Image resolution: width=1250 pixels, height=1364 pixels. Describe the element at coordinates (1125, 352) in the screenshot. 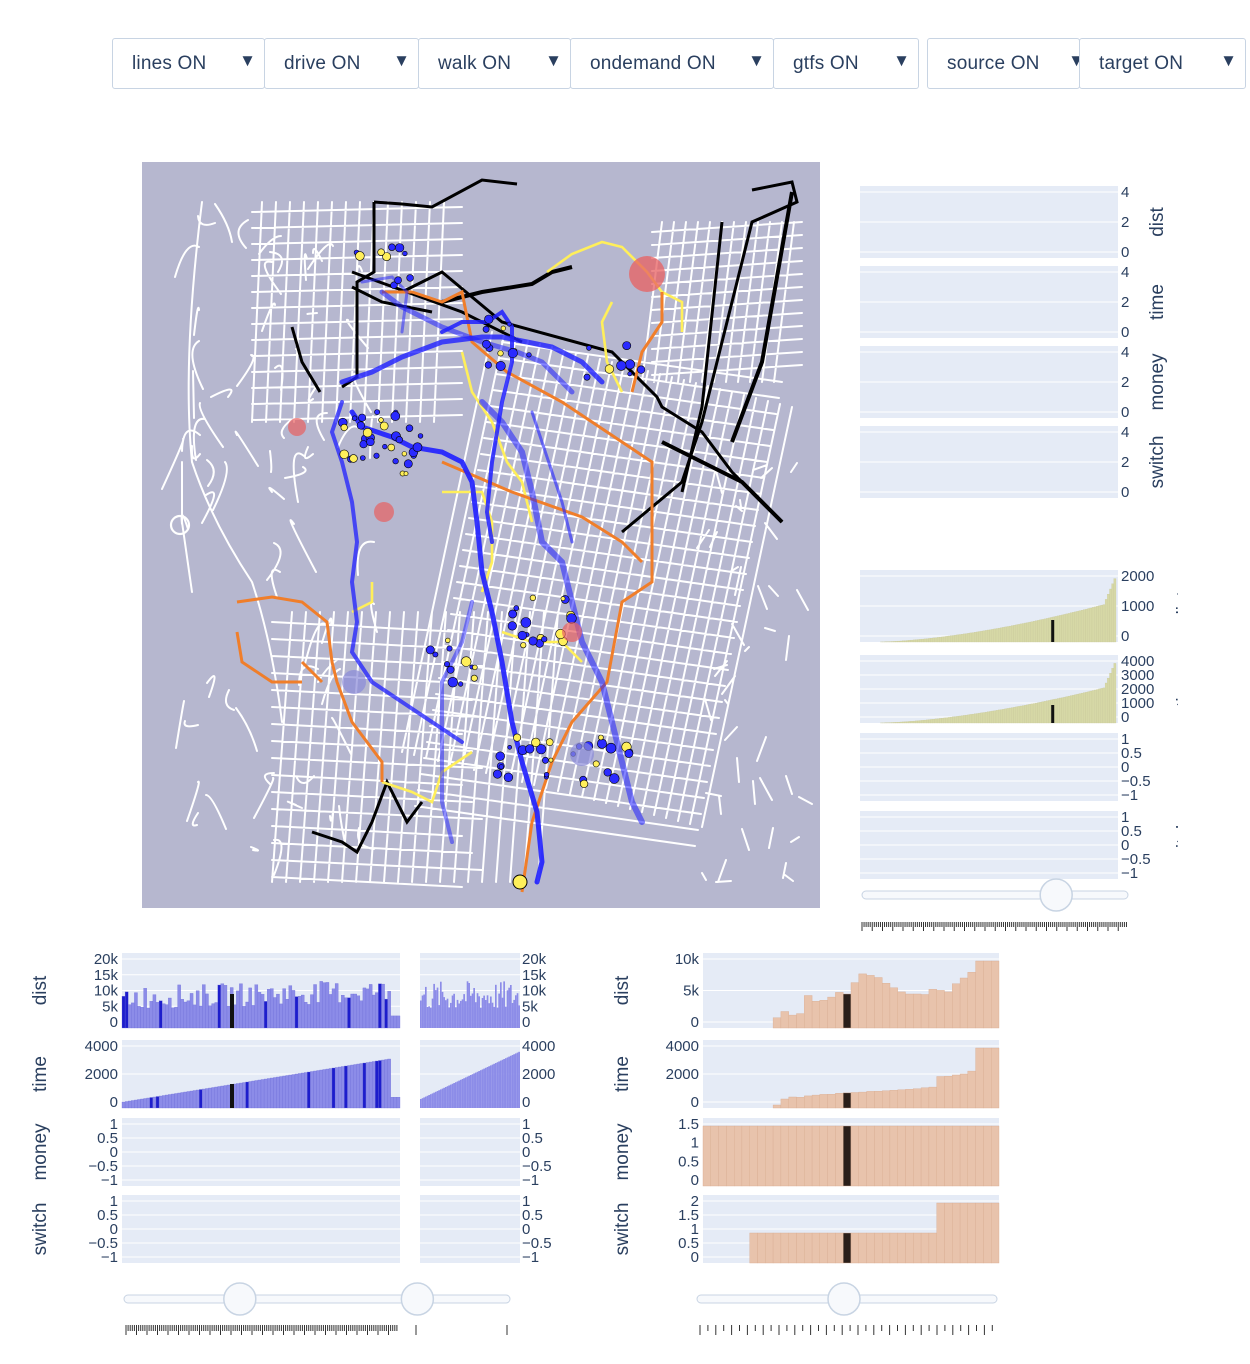

I see `tick-label: 4` at that location.